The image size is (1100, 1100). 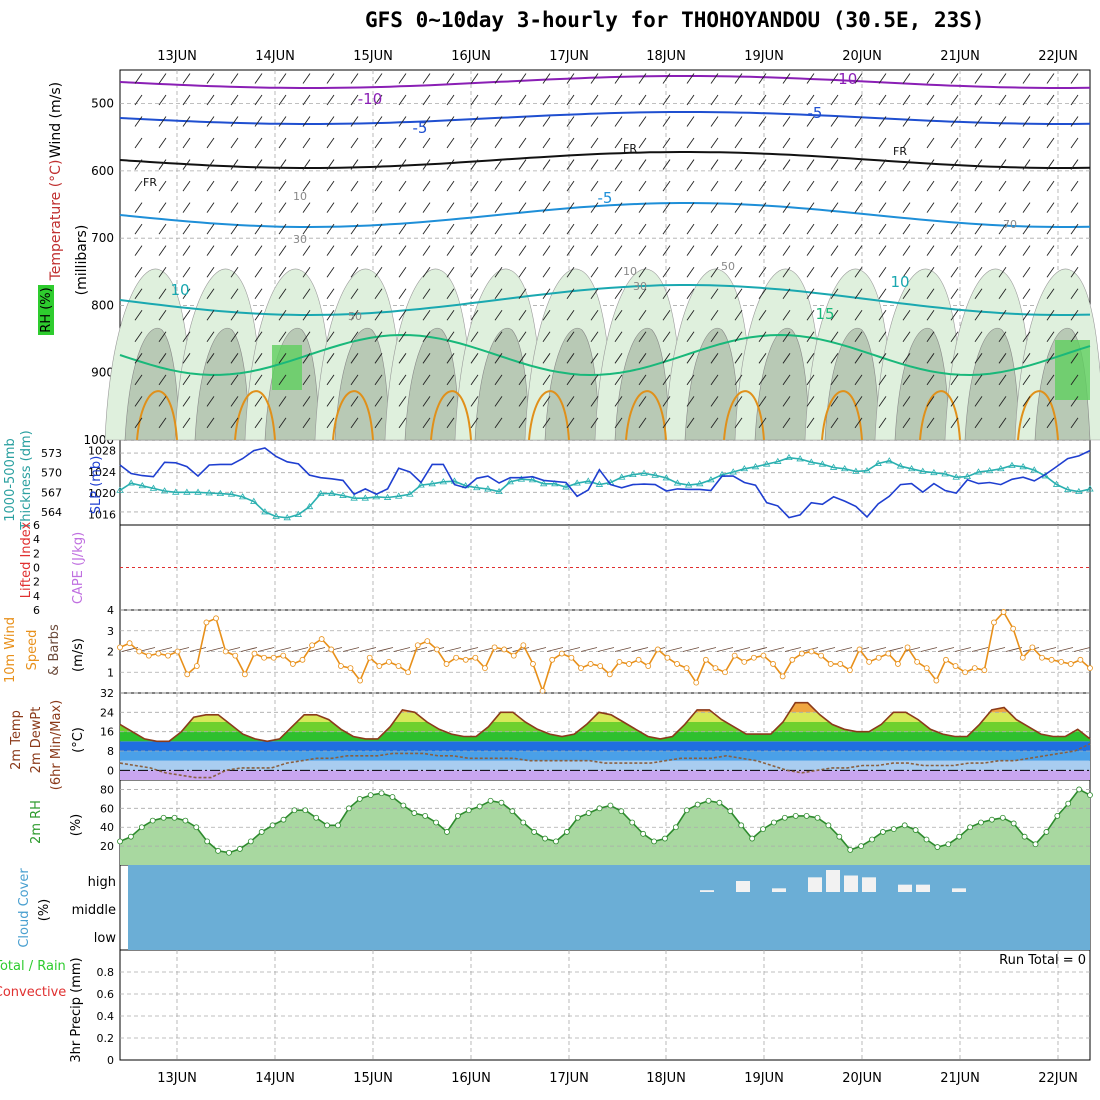 I want to click on rh-contour-label: 10, so click(x=300, y=196).